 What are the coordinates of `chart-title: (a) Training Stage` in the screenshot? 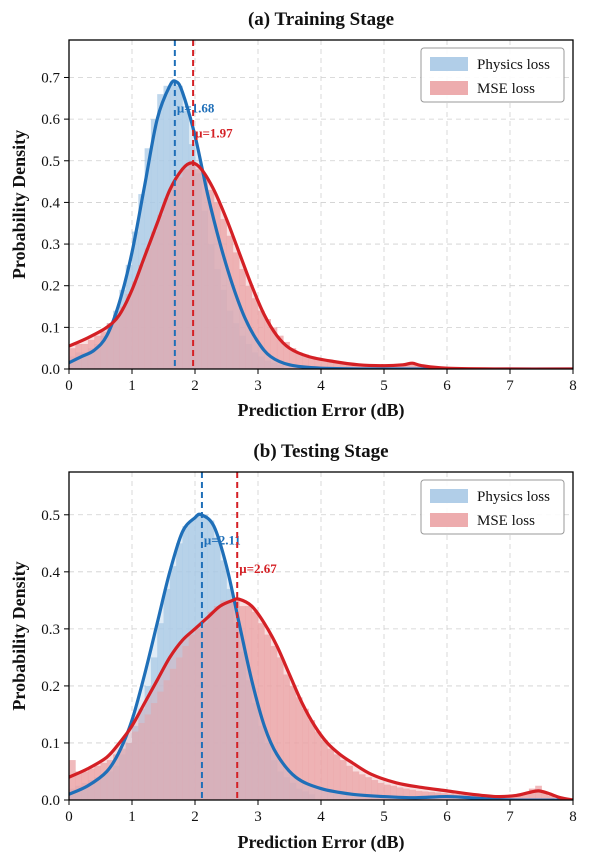 It's located at (321, 19).